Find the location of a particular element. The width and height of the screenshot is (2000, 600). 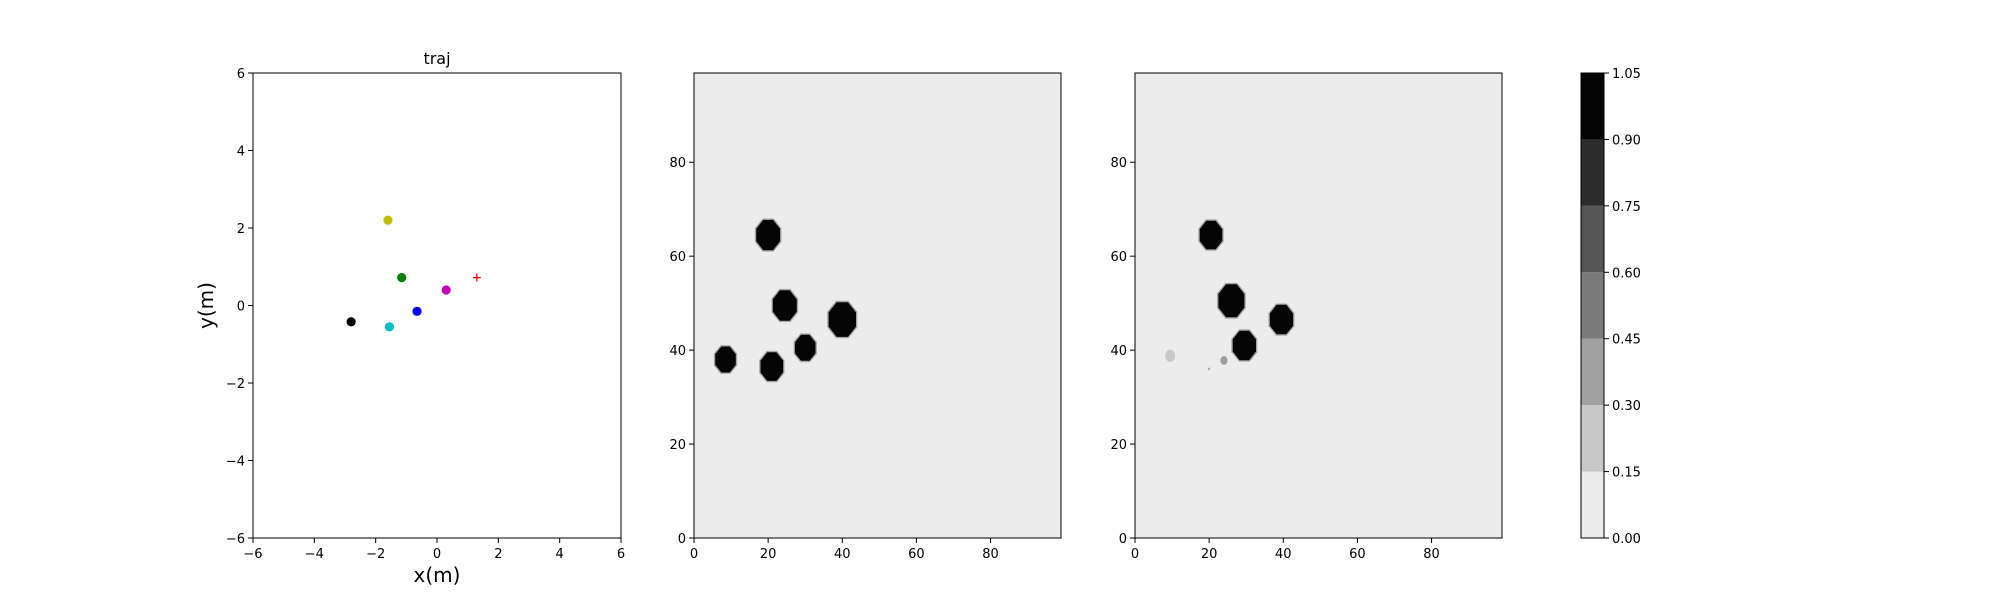

y-axis-label: y(m) is located at coordinates (206, 305).